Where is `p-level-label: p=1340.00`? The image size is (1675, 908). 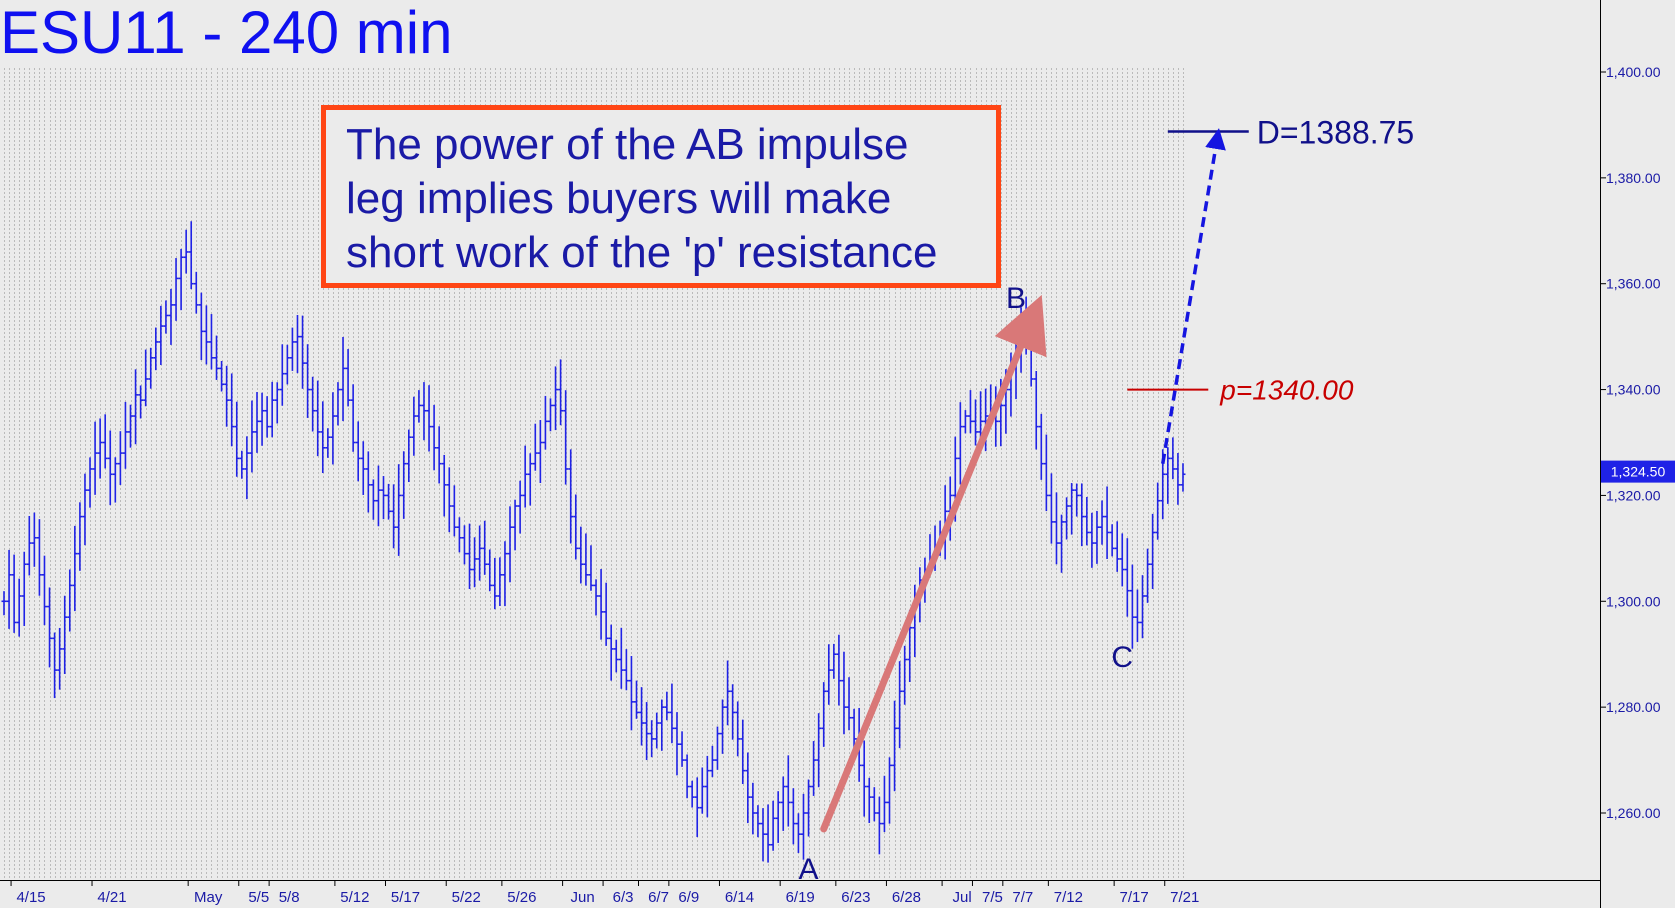 p-level-label: p=1340.00 is located at coordinates (1286, 390).